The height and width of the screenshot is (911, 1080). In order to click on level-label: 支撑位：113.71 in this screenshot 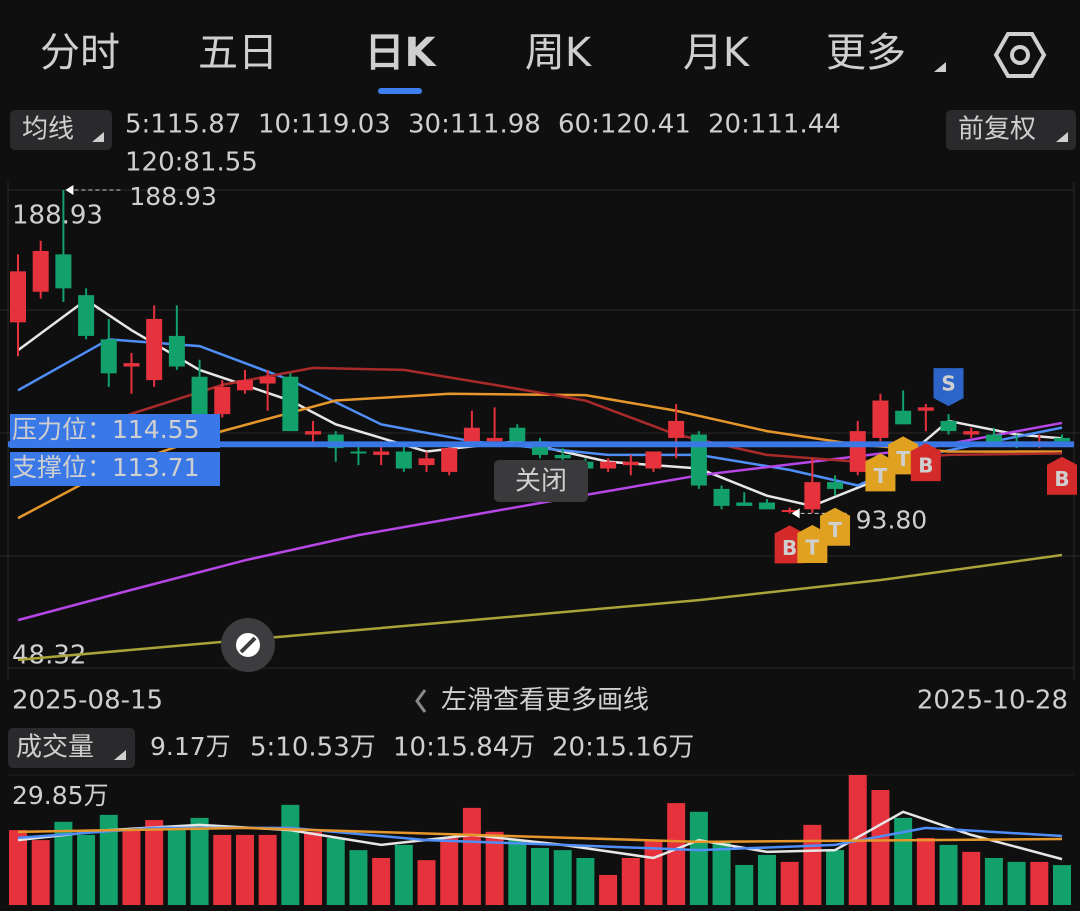, I will do `click(105, 467)`.